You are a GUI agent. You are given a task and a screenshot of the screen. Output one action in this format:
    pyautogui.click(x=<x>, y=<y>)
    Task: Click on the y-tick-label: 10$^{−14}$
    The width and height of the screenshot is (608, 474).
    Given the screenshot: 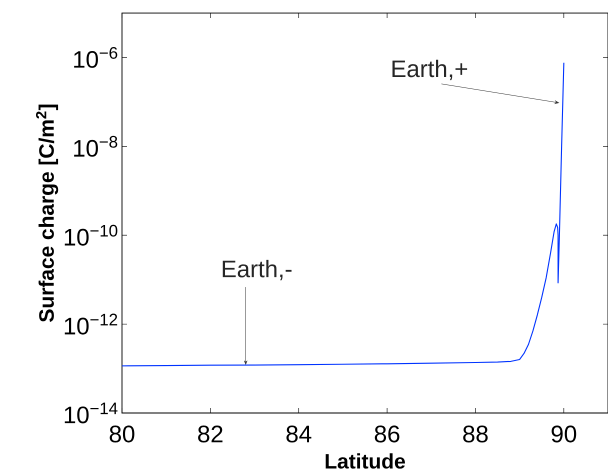 What is the action you would take?
    pyautogui.click(x=91, y=413)
    